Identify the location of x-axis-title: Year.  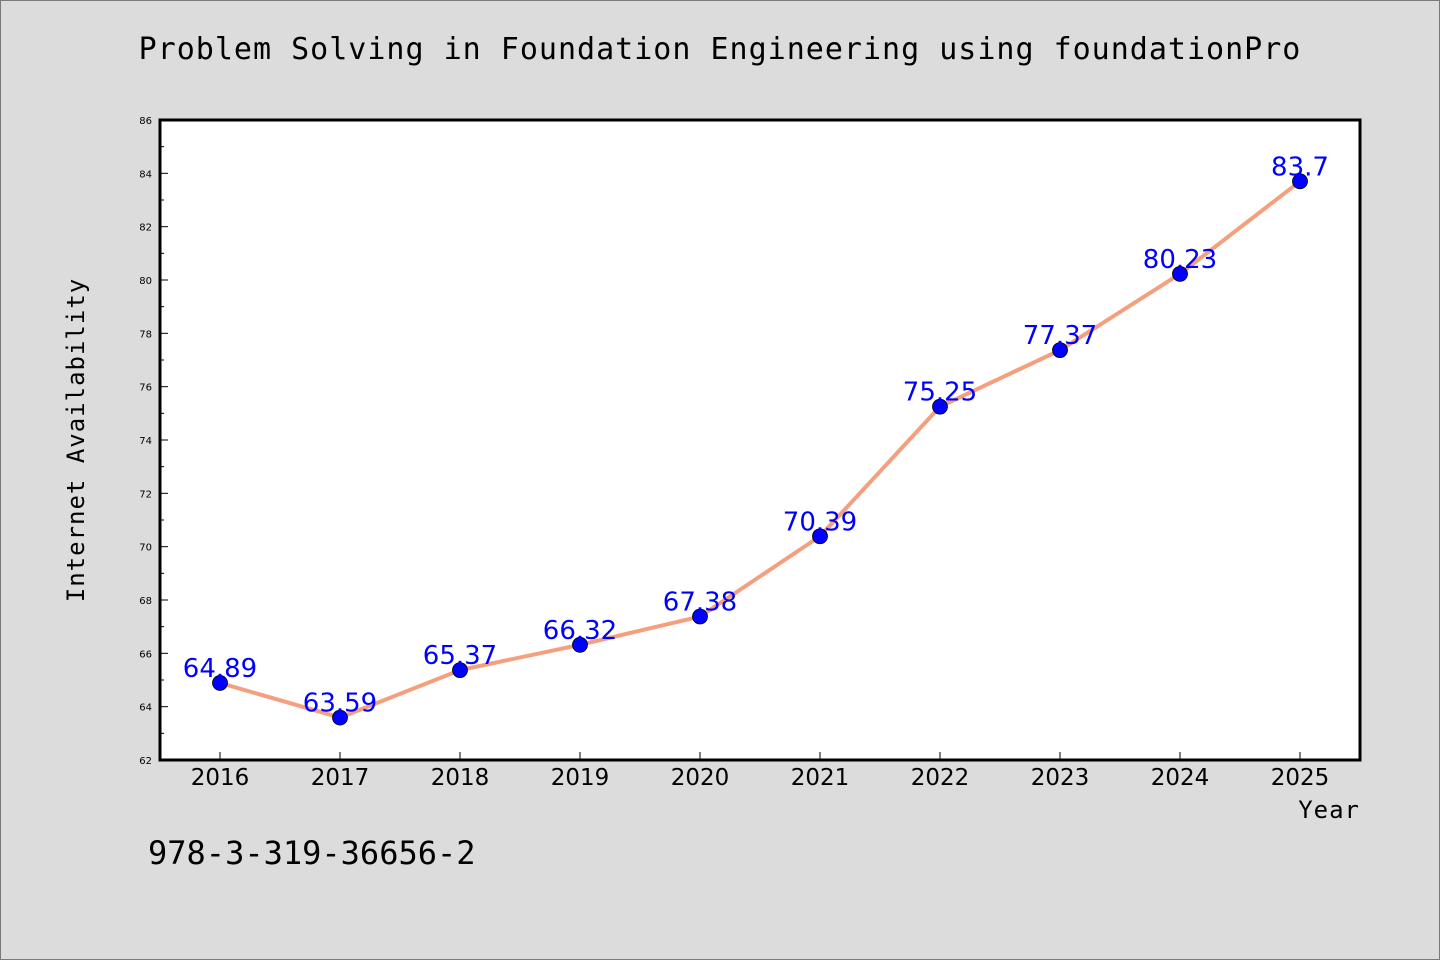
(1329, 810).